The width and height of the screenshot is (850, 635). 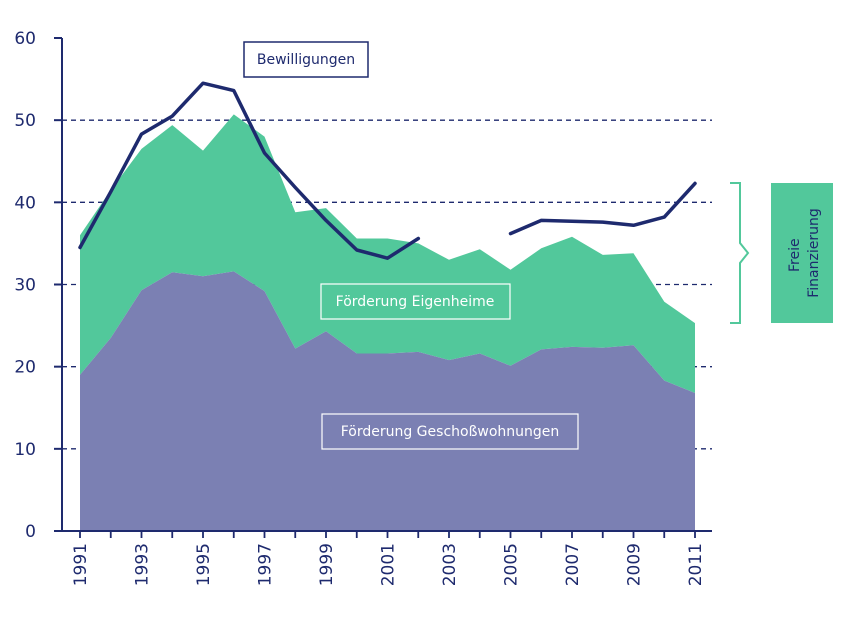 What do you see at coordinates (81, 564) in the screenshot?
I see `x-tick-label-1991: 1991` at bounding box center [81, 564].